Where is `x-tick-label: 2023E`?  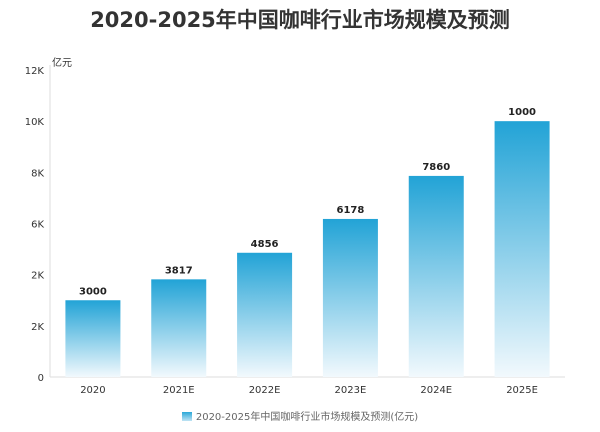 x-tick-label: 2023E is located at coordinates (351, 390).